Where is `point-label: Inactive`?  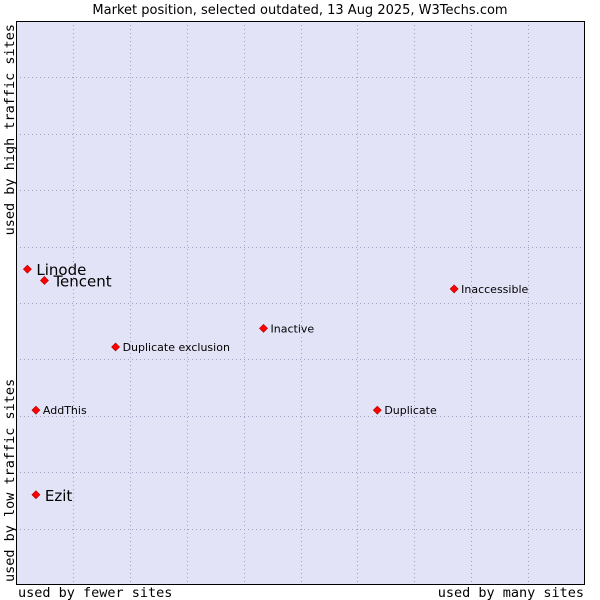 point-label: Inactive is located at coordinates (293, 328).